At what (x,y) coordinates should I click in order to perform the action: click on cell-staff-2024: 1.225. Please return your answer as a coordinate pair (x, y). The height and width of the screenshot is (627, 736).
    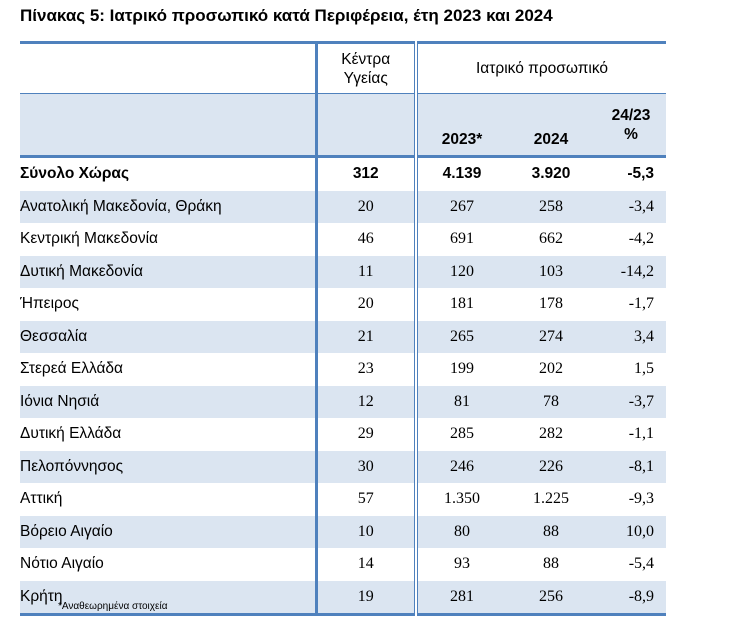
    Looking at the image, I should click on (551, 499).